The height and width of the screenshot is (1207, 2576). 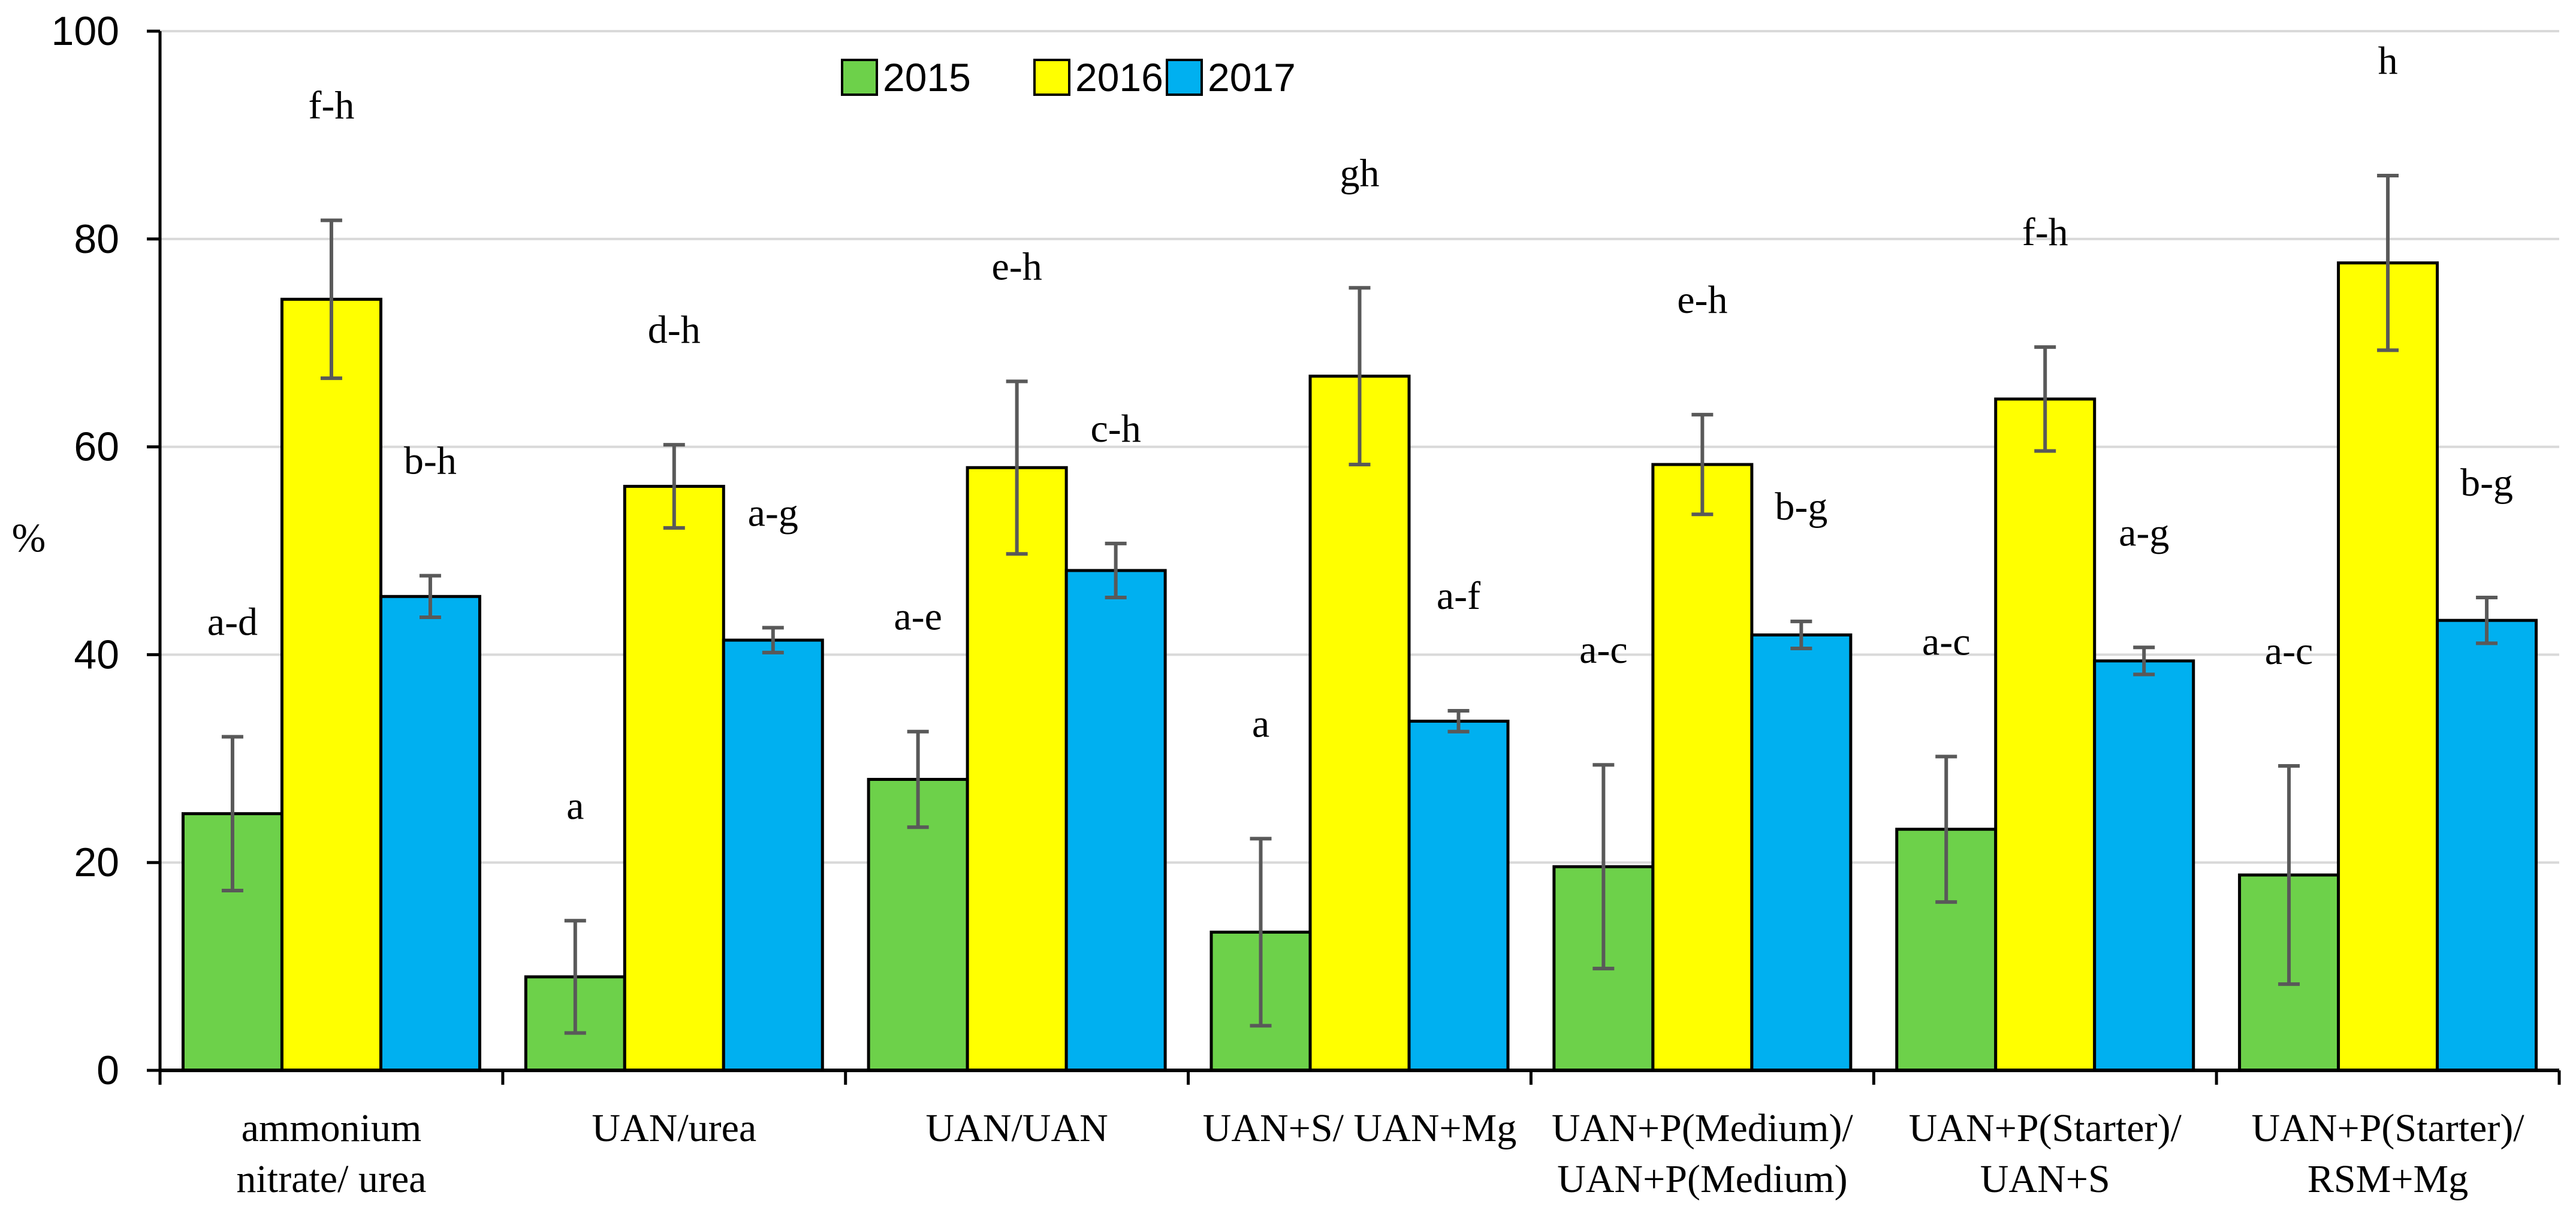 What do you see at coordinates (96, 239) in the screenshot?
I see `y-tick-label: 80` at bounding box center [96, 239].